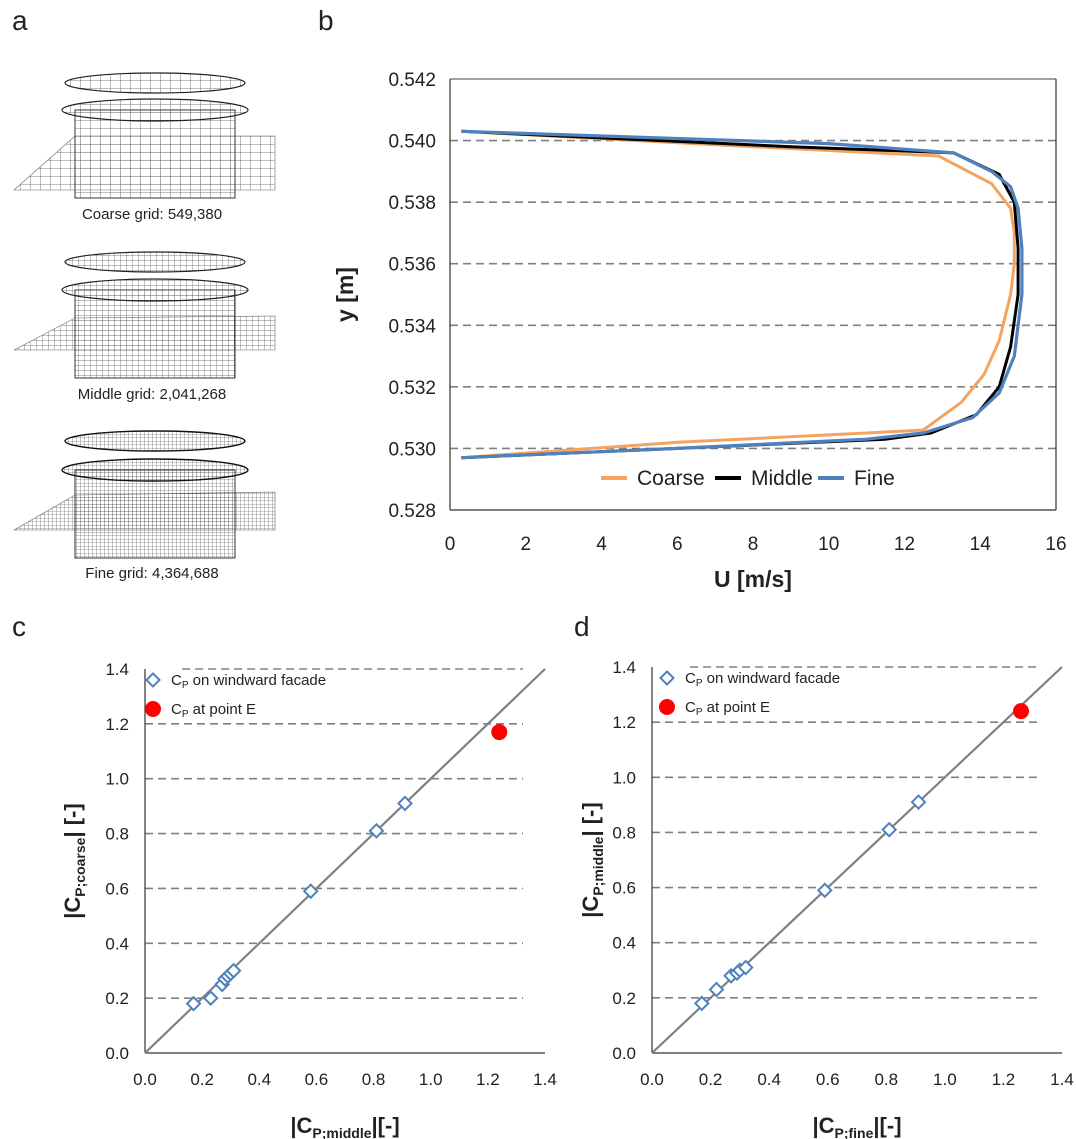 Image resolution: width=1076 pixels, height=1139 pixels. What do you see at coordinates (782, 478) in the screenshot?
I see `legend-label-middle: Middle` at bounding box center [782, 478].